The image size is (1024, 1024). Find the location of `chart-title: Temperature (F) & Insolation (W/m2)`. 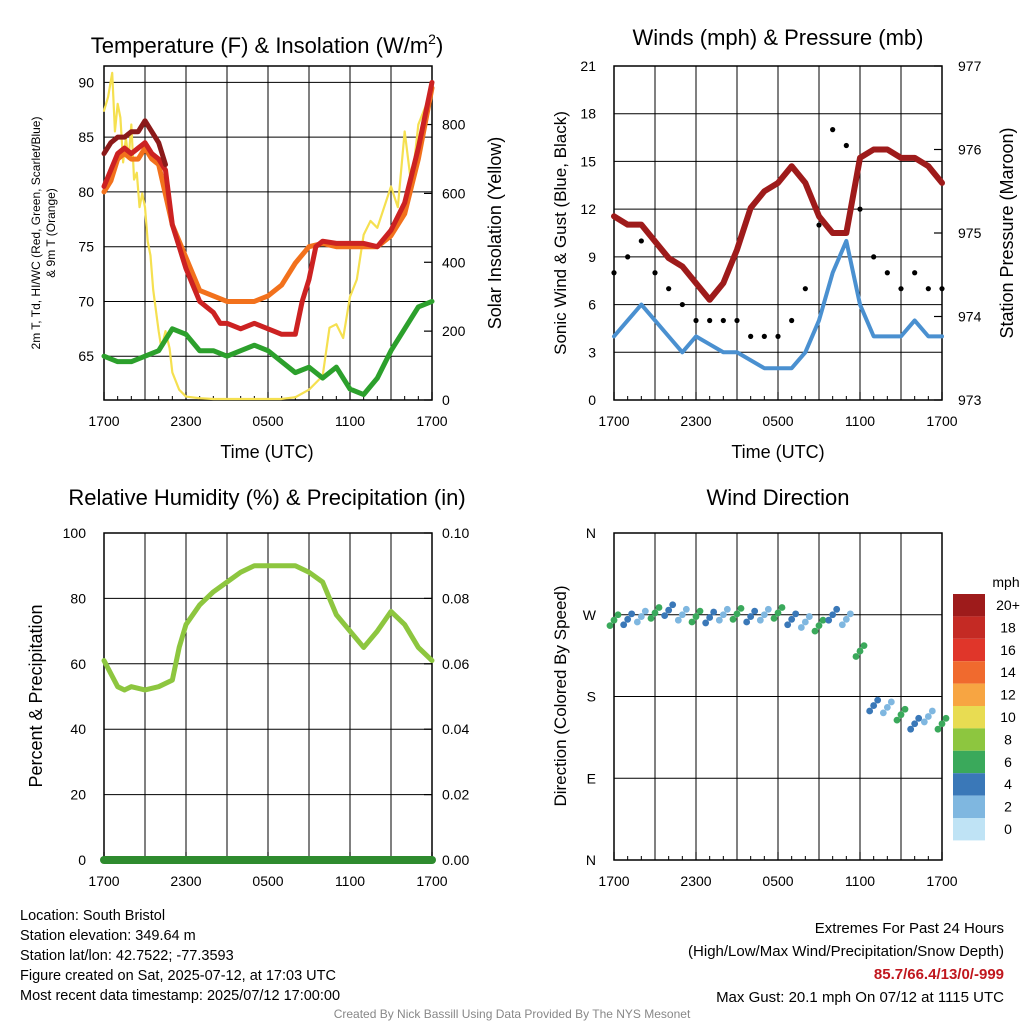

chart-title: Temperature (F) & Insolation (W/m2) is located at coordinates (267, 44).